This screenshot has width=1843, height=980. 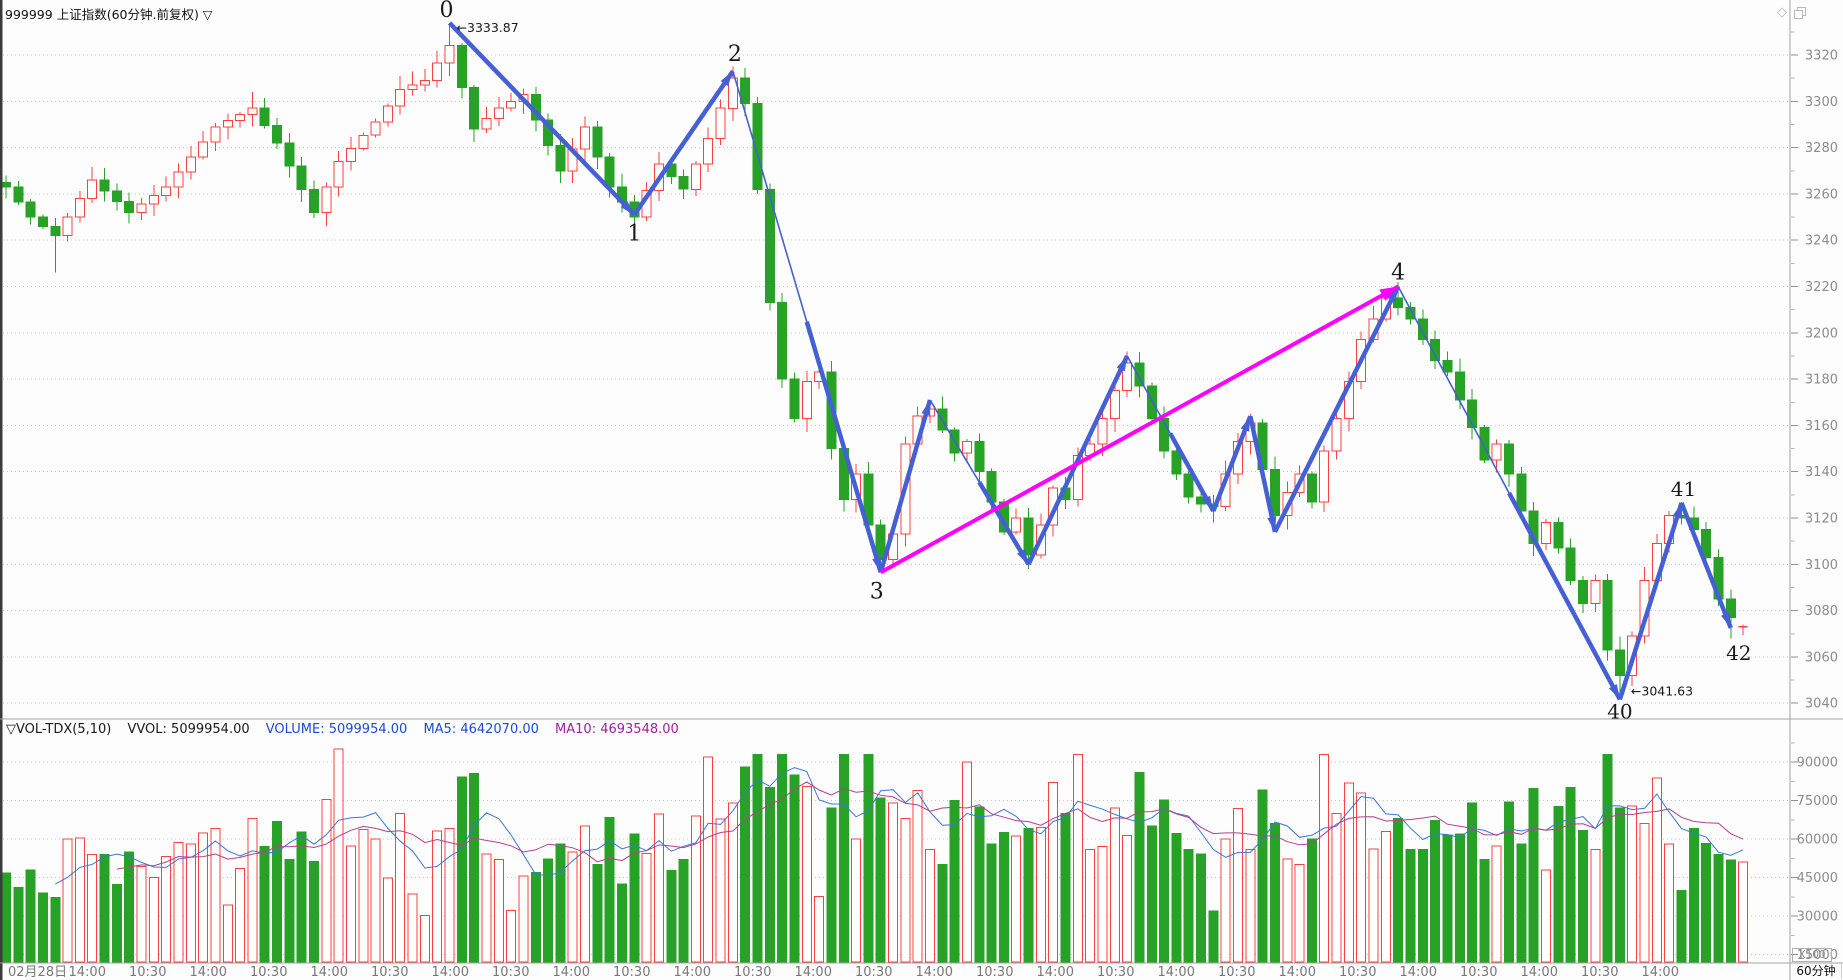 I want to click on svg-text: 60000, so click(x=1817, y=840).